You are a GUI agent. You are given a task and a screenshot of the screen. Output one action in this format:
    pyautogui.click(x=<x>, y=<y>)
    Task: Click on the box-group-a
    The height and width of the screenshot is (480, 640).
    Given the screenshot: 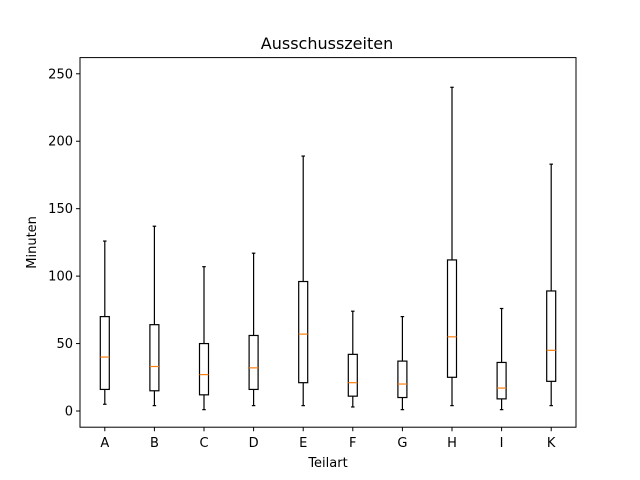 What is the action you would take?
    pyautogui.click(x=104, y=322)
    